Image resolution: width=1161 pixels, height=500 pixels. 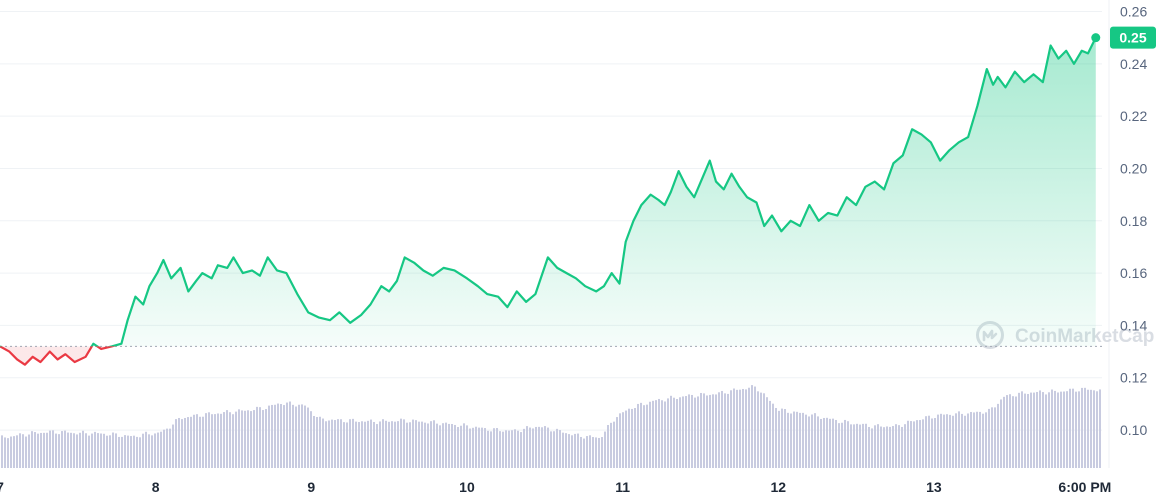 What do you see at coordinates (1133, 116) in the screenshot?
I see `y-tick-label: 0.22` at bounding box center [1133, 116].